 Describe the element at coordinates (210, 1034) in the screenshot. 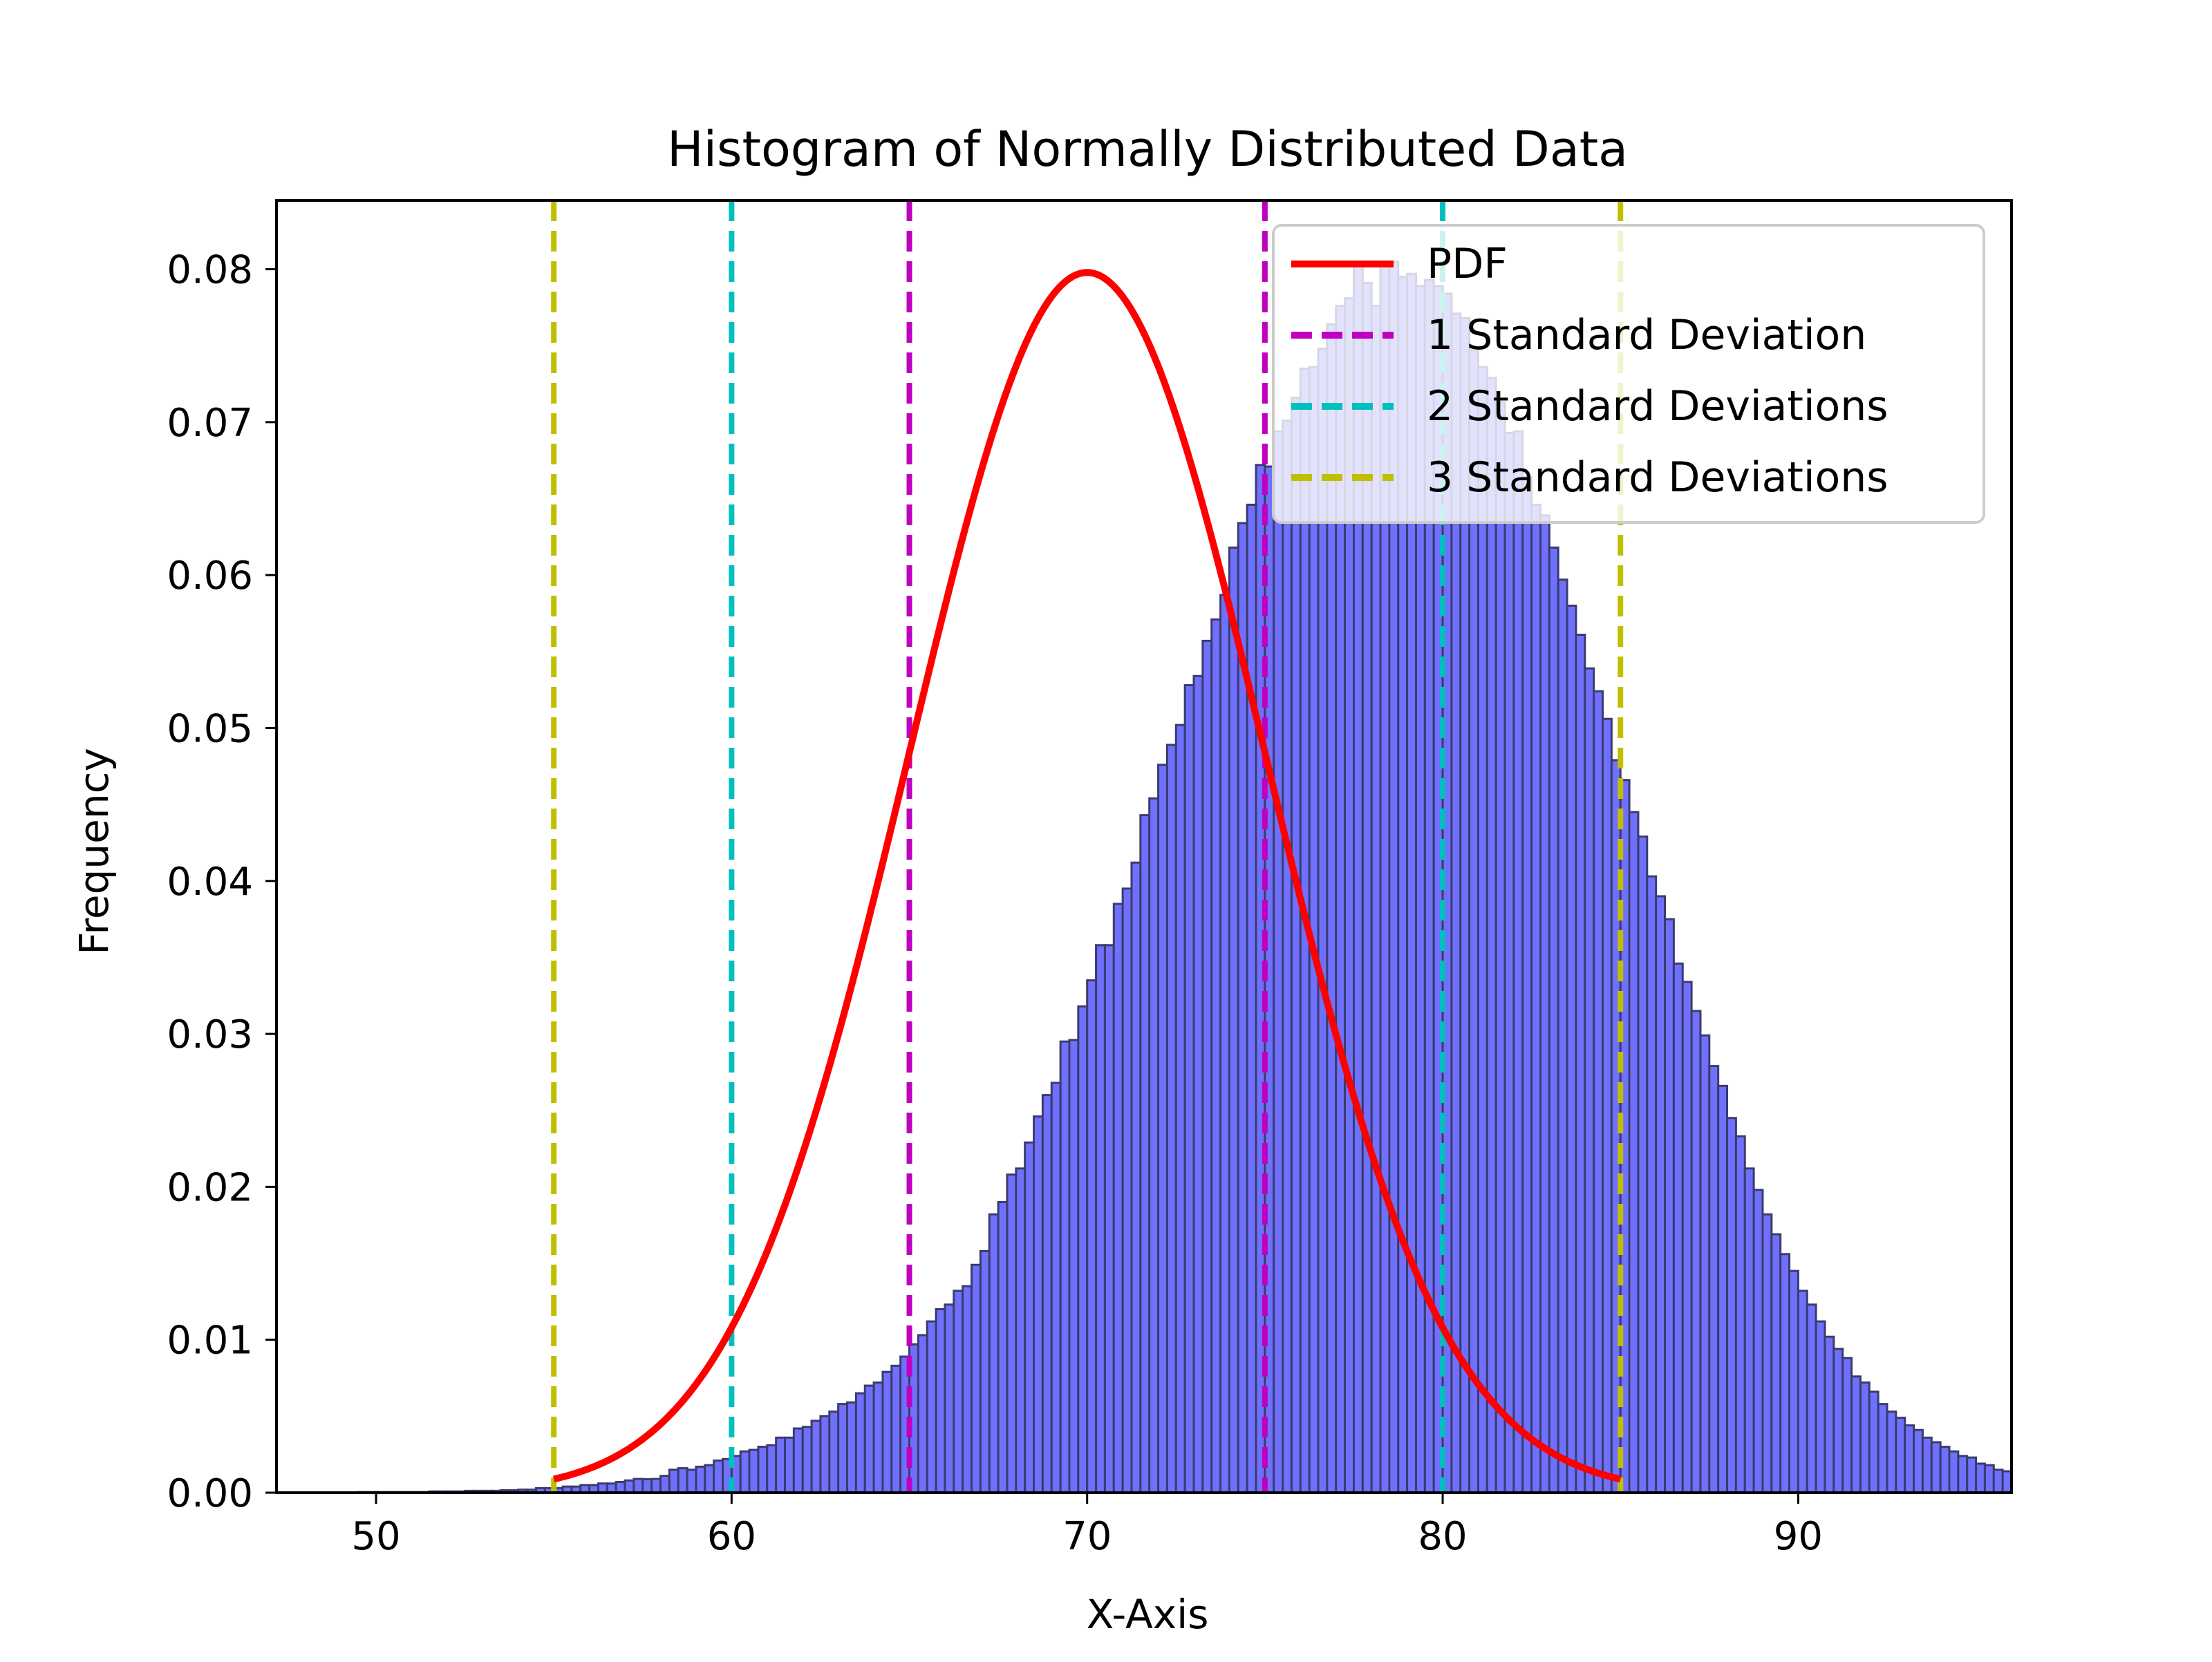

I see `y-tick-label: 0.03` at that location.